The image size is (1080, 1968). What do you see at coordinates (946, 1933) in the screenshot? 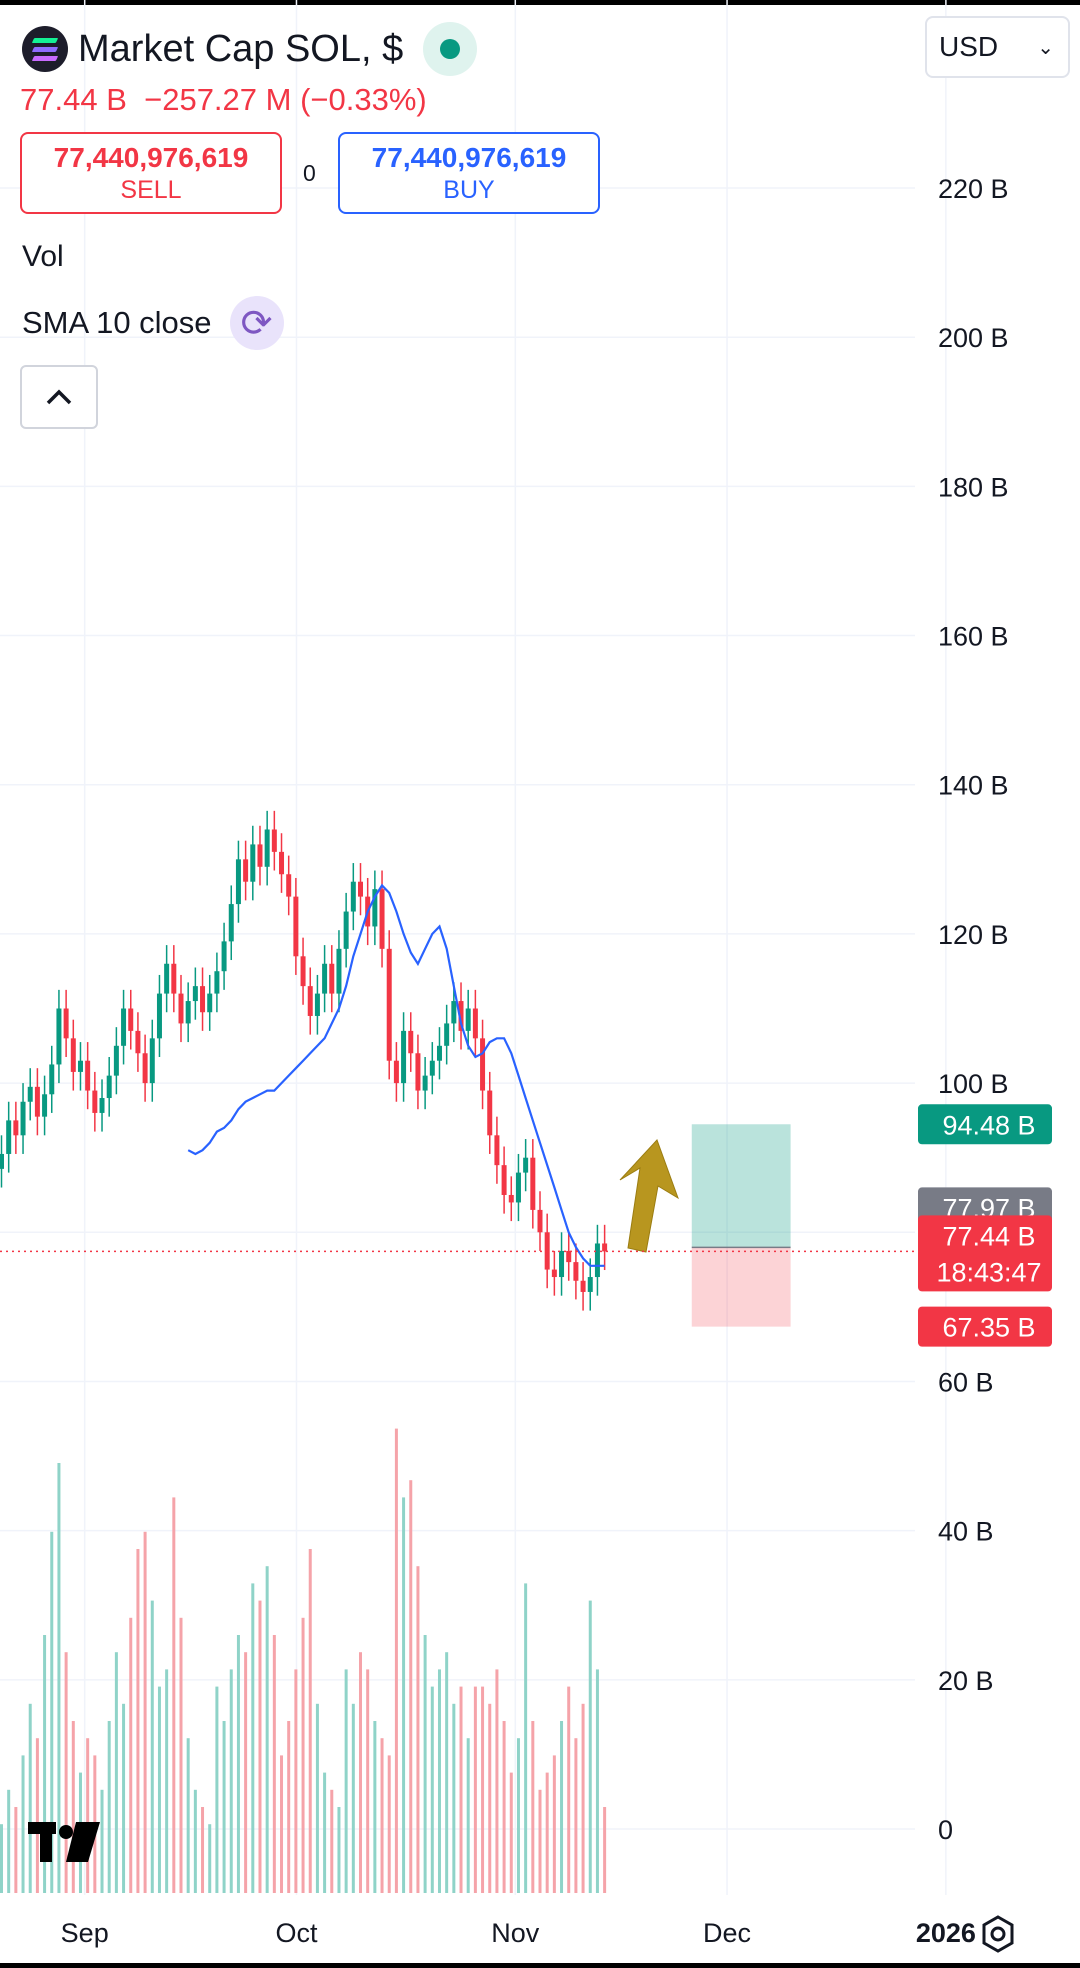
I see `x-axis-tick-label: 2026` at bounding box center [946, 1933].